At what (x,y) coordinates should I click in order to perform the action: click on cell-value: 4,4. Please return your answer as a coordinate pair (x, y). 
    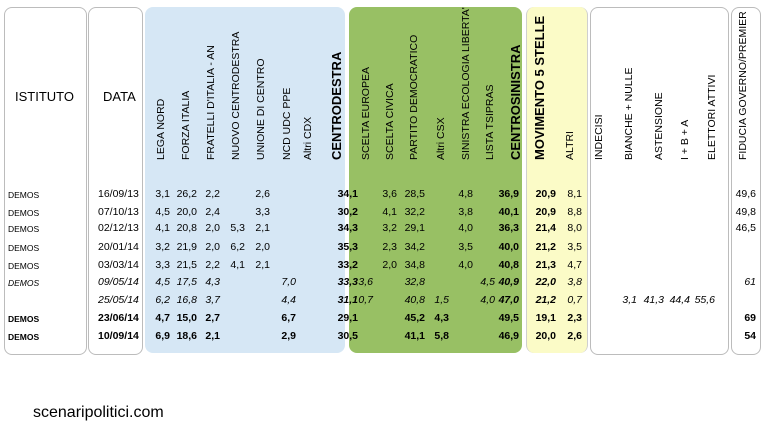
    Looking at the image, I should click on (288, 300).